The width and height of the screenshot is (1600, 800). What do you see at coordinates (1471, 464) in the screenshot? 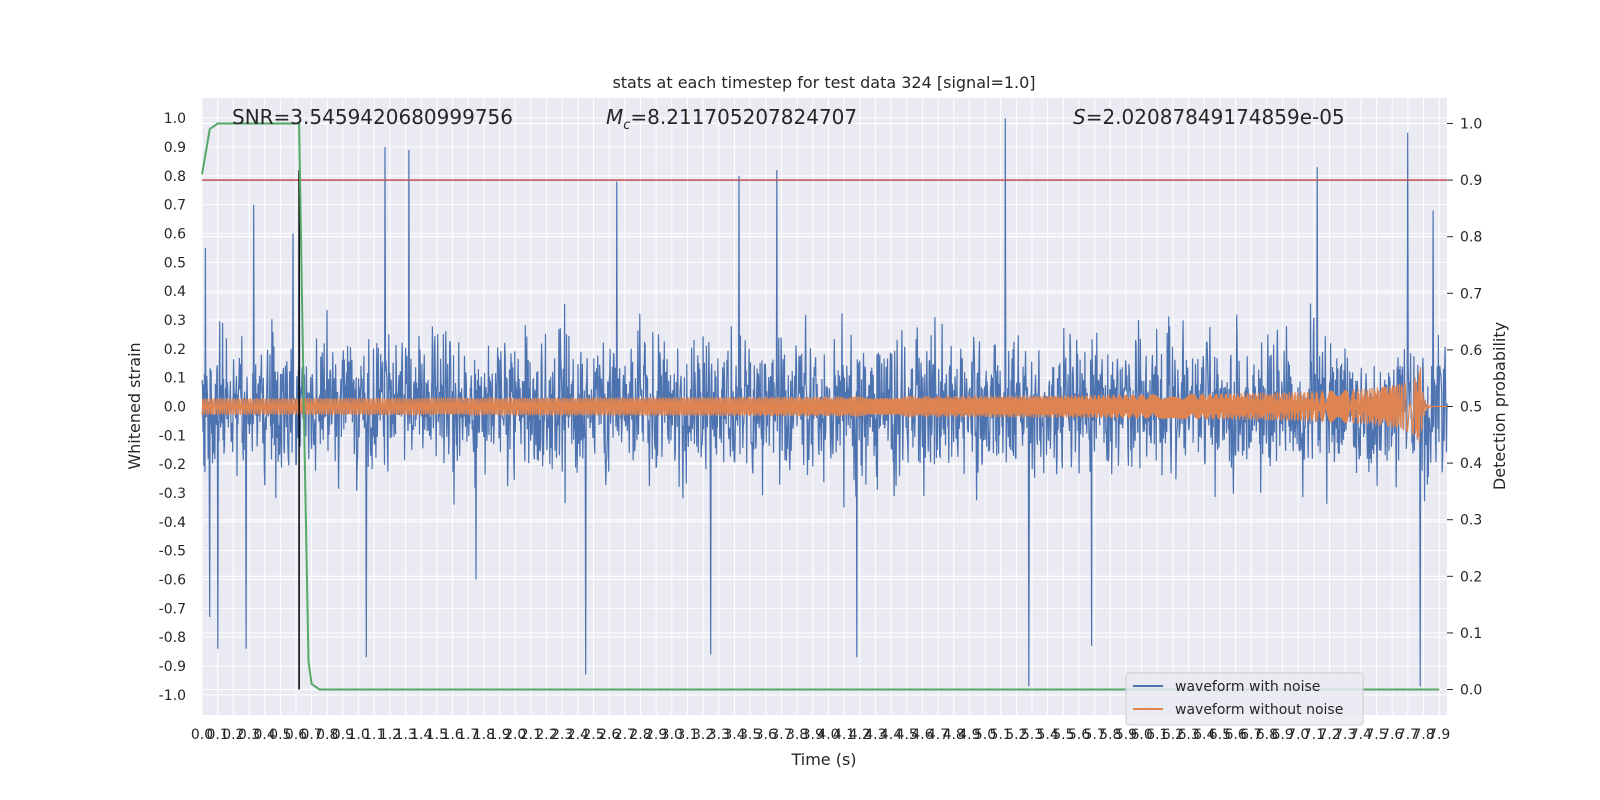
I see `y2-tick-label: 0.4` at bounding box center [1471, 464].